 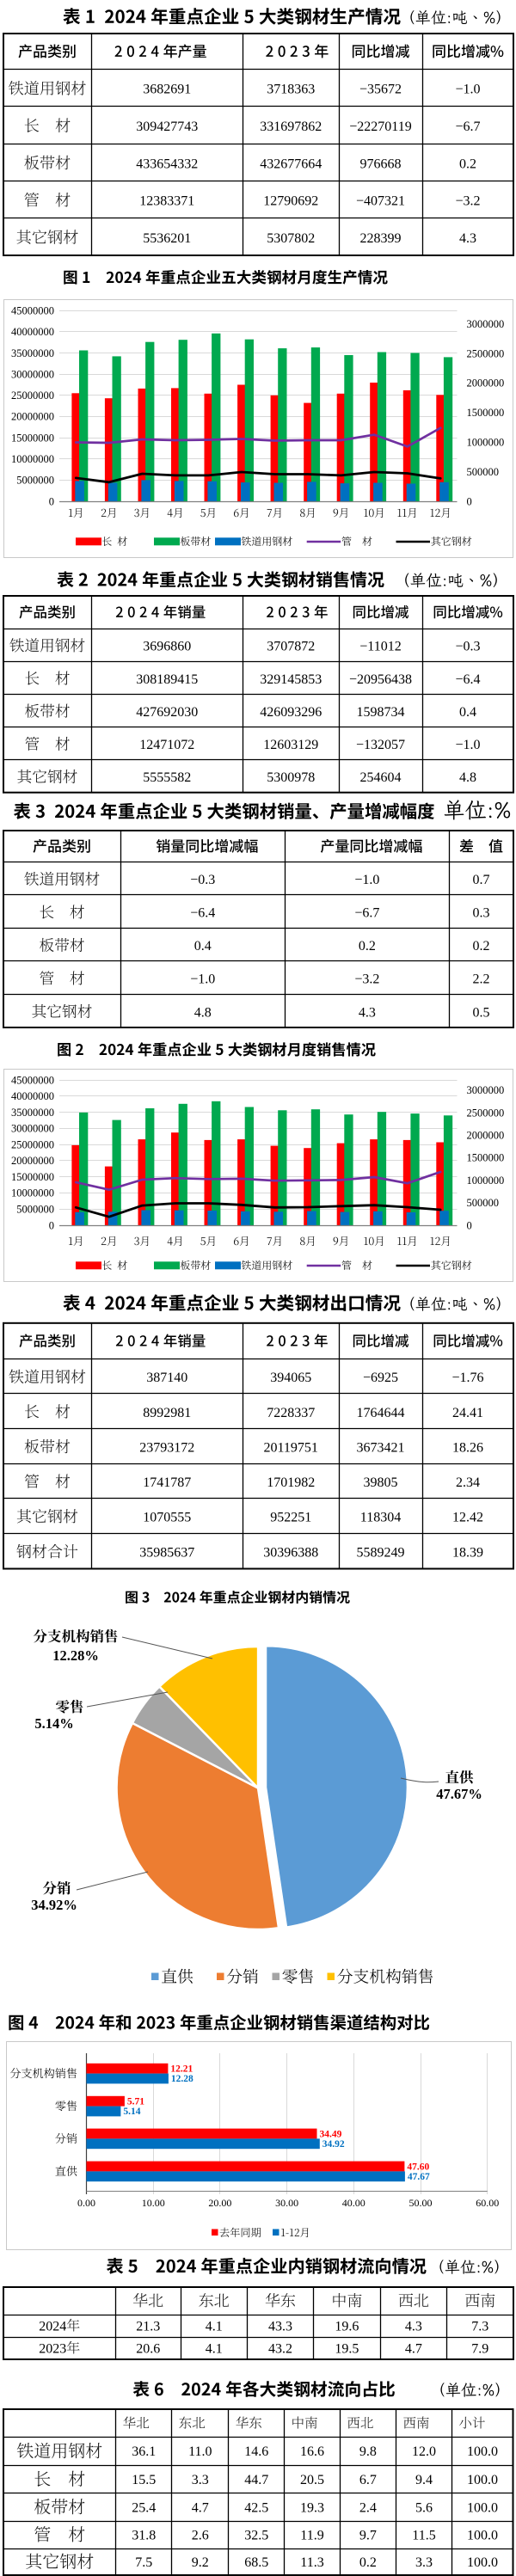 What do you see at coordinates (481, 1012) in the screenshot?
I see `svg-text: 0.5` at bounding box center [481, 1012].